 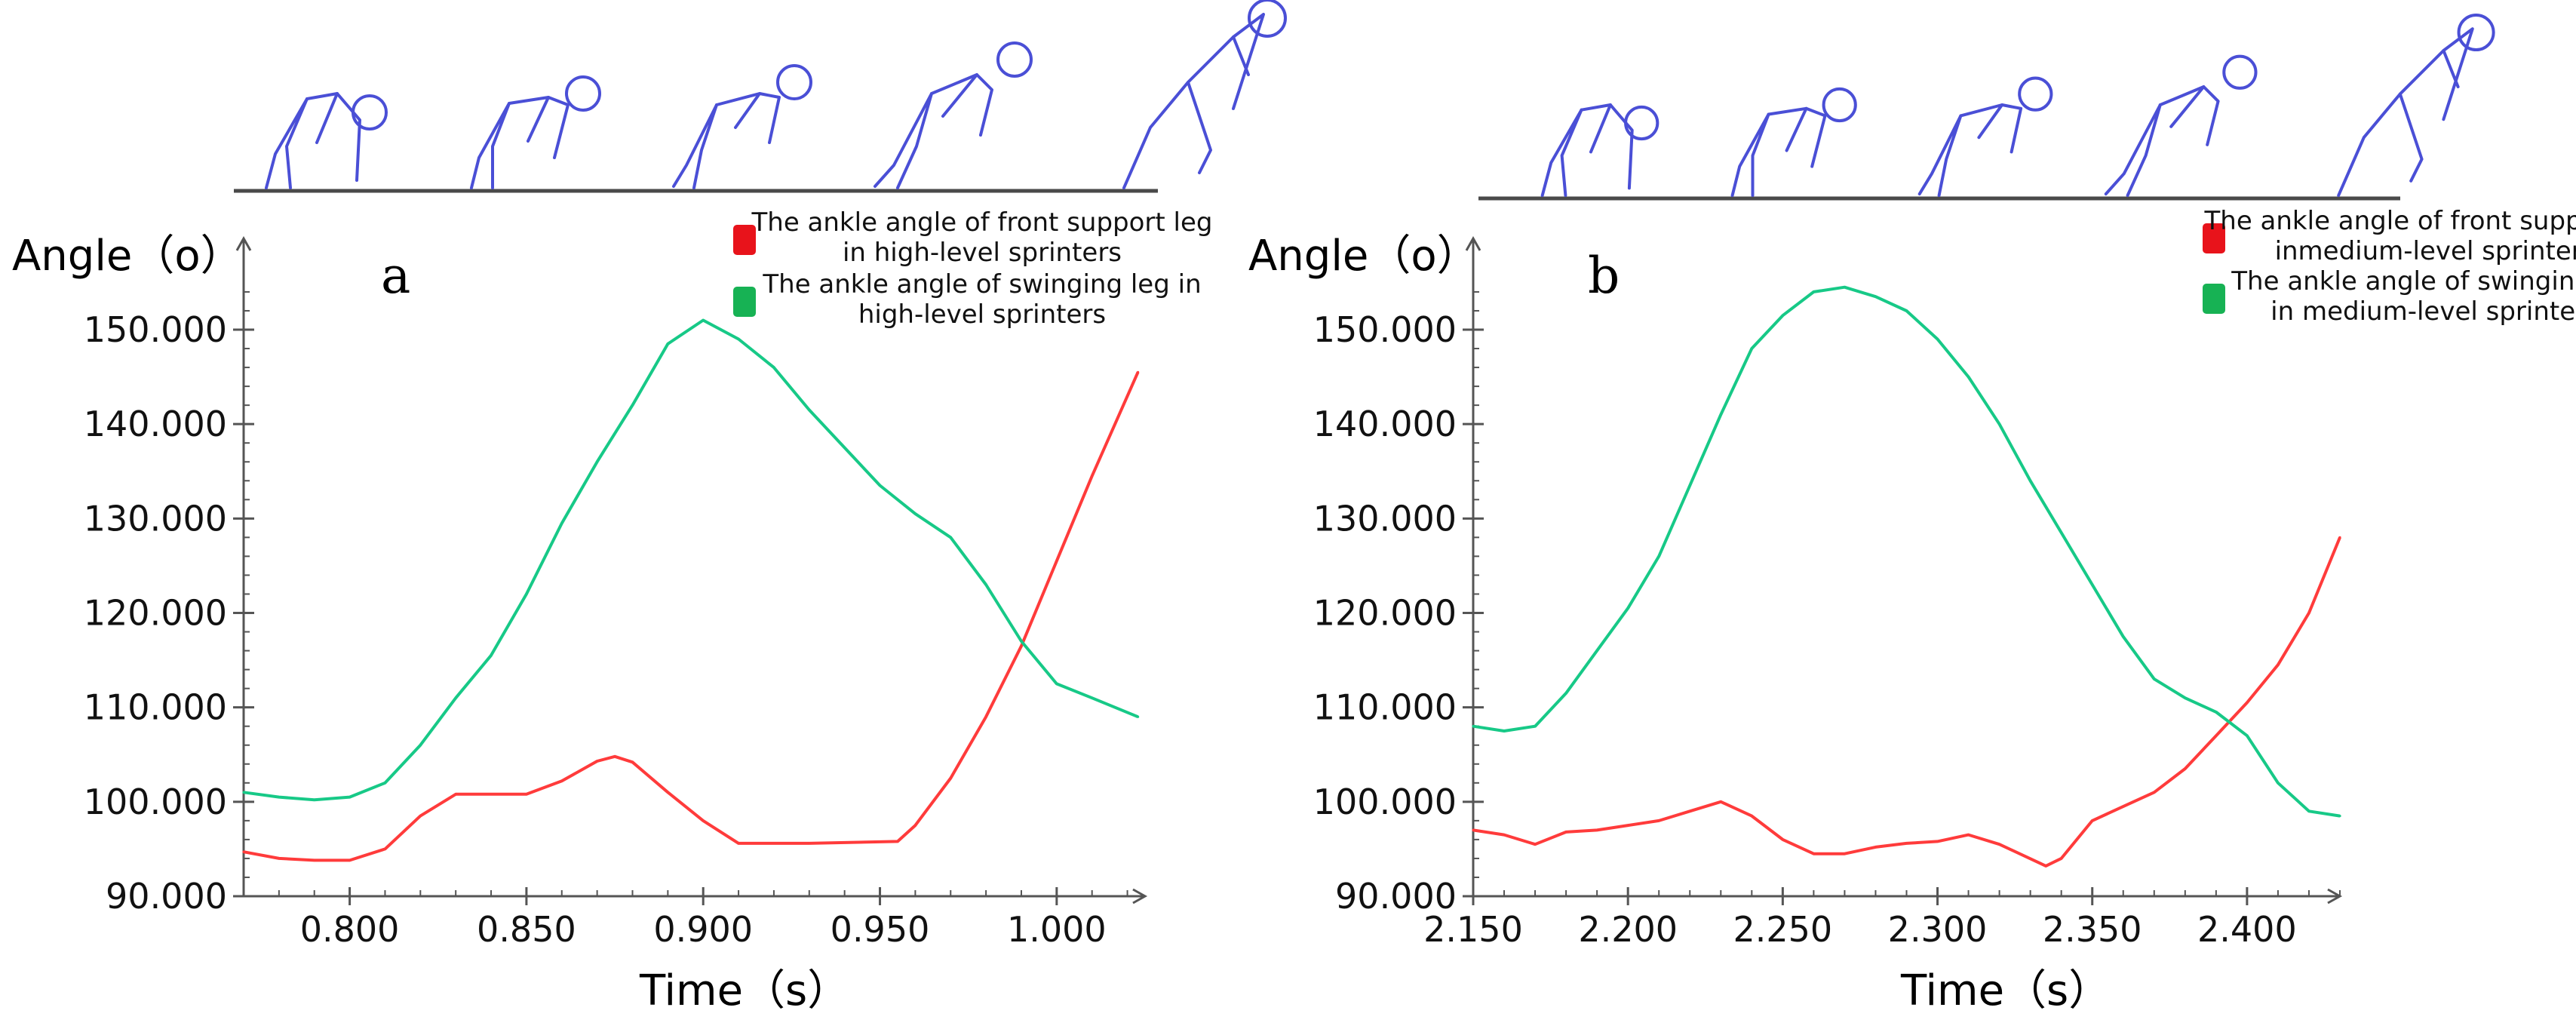 What do you see at coordinates (982, 222) in the screenshot?
I see `legend-label-support: The ankle angle of front support leg` at bounding box center [982, 222].